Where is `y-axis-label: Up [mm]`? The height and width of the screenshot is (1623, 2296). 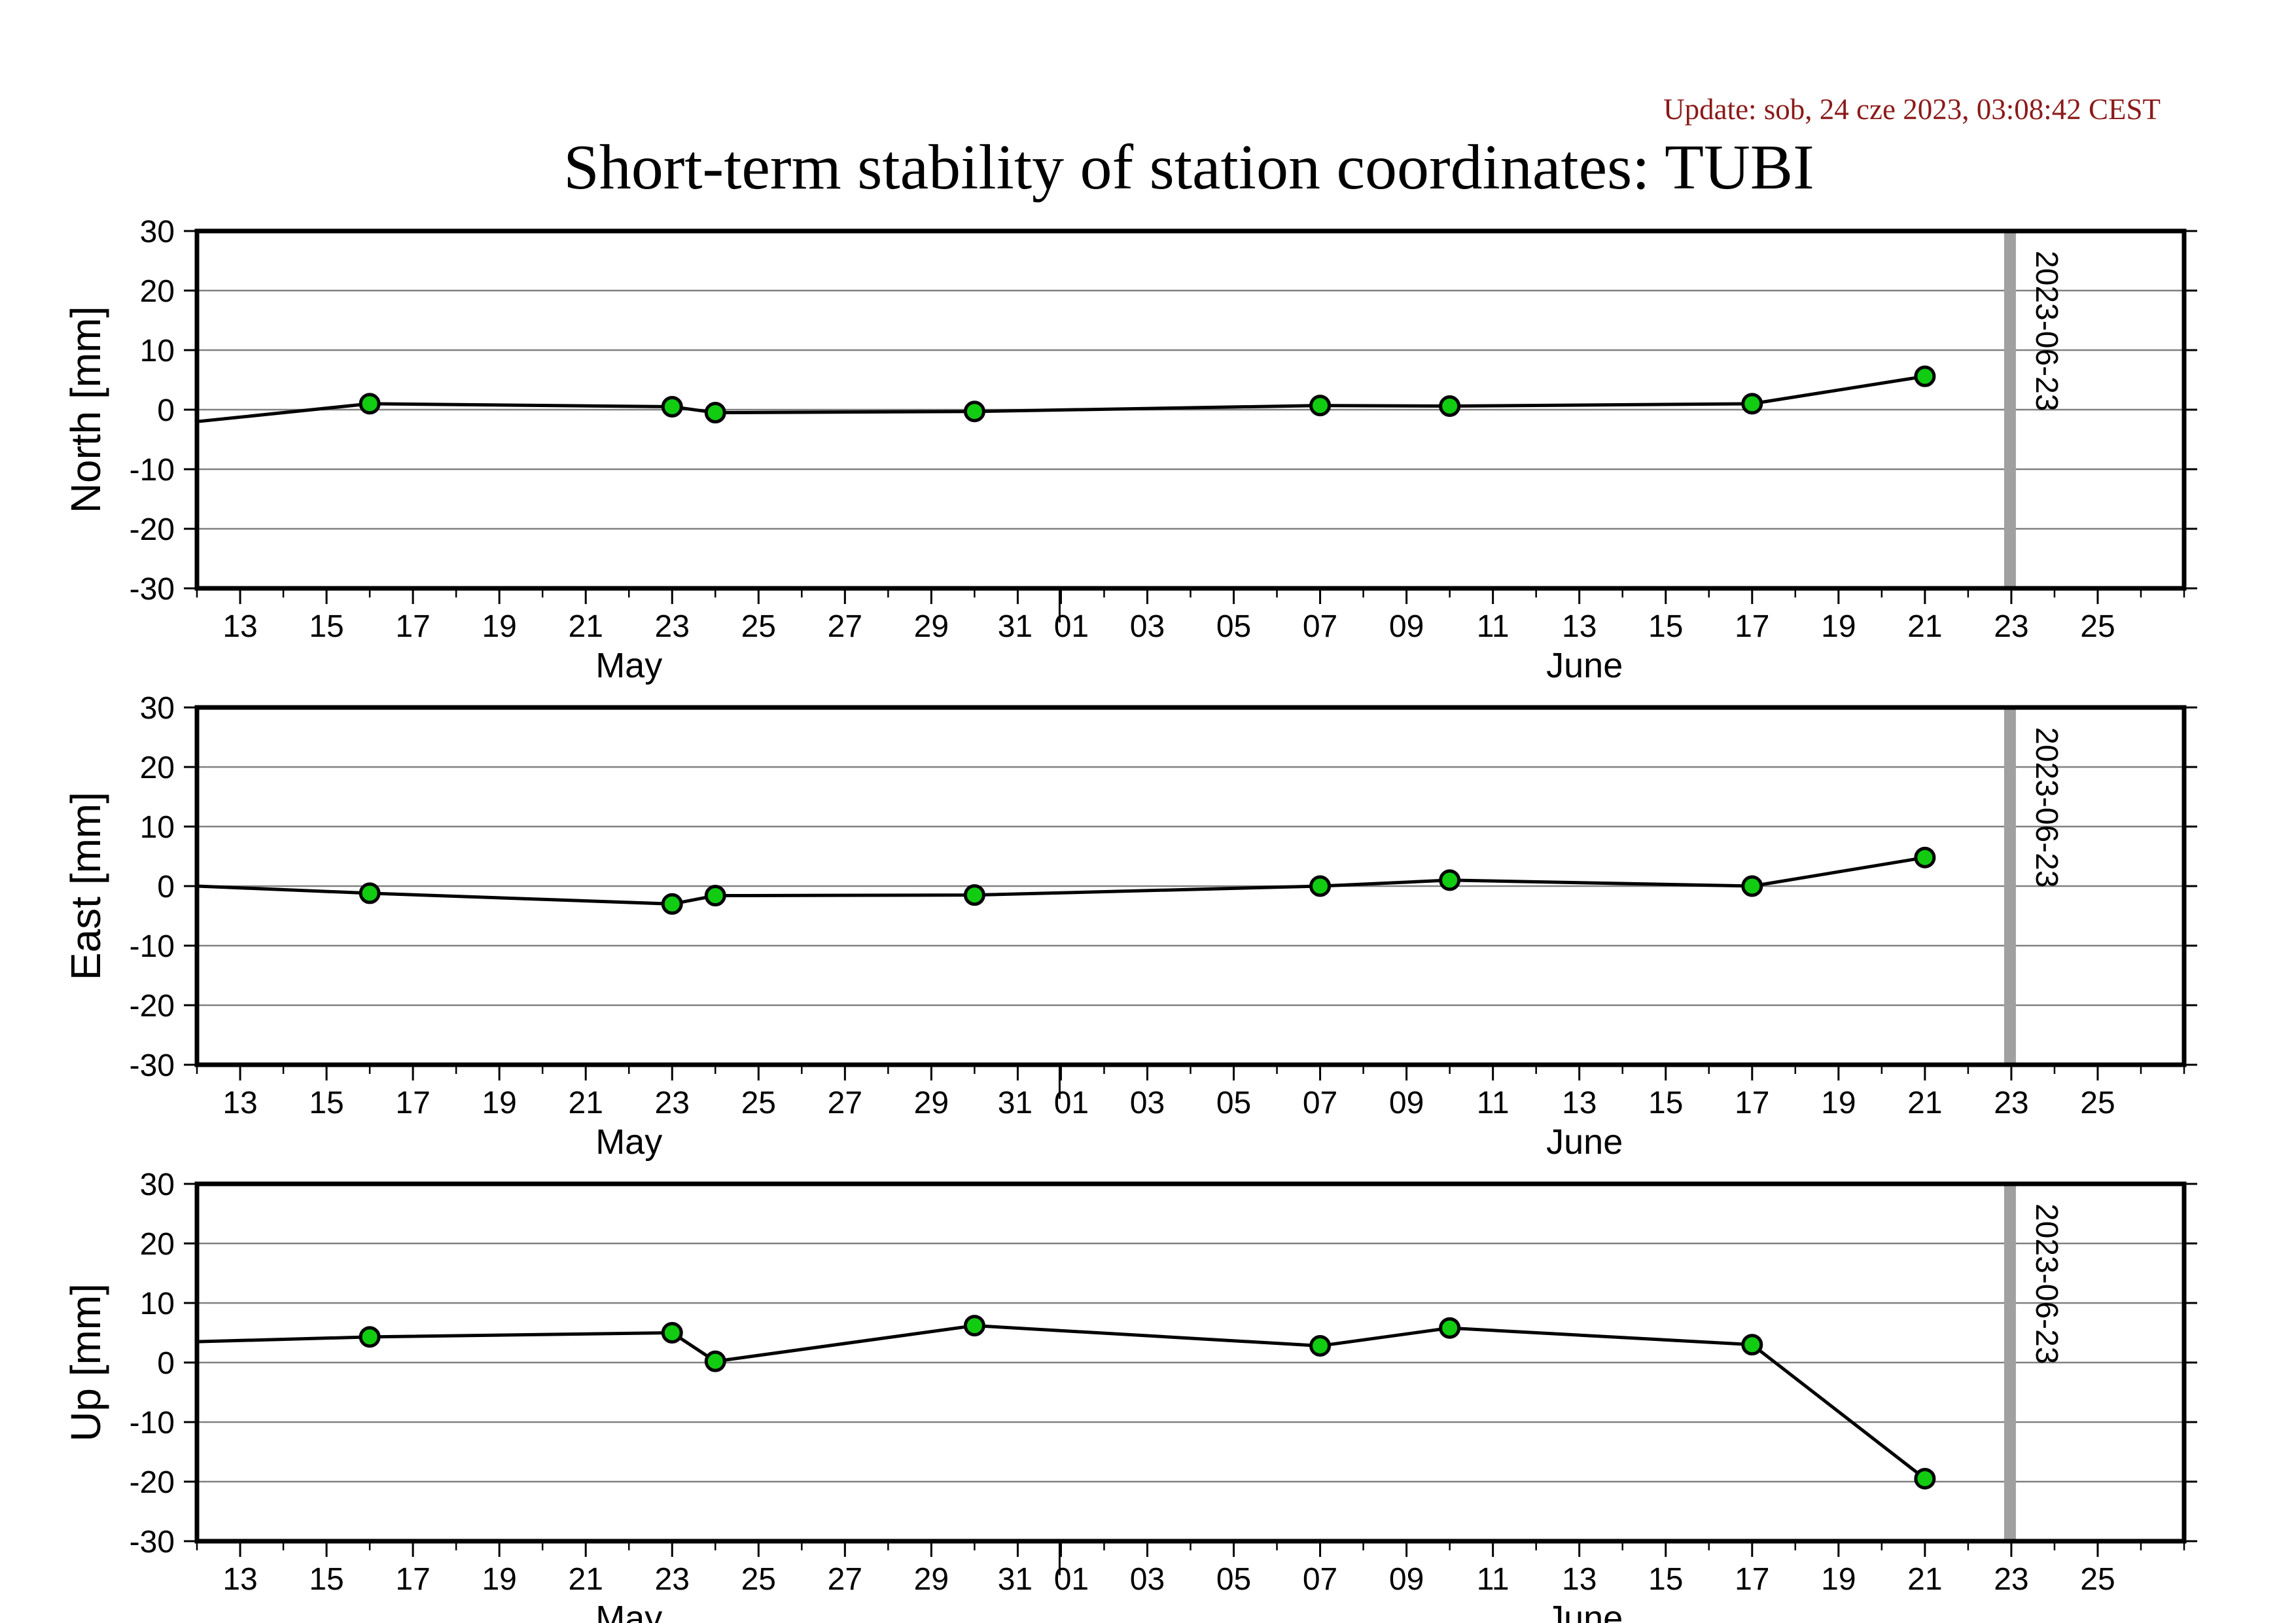
y-axis-label: Up [mm] is located at coordinates (85, 1363).